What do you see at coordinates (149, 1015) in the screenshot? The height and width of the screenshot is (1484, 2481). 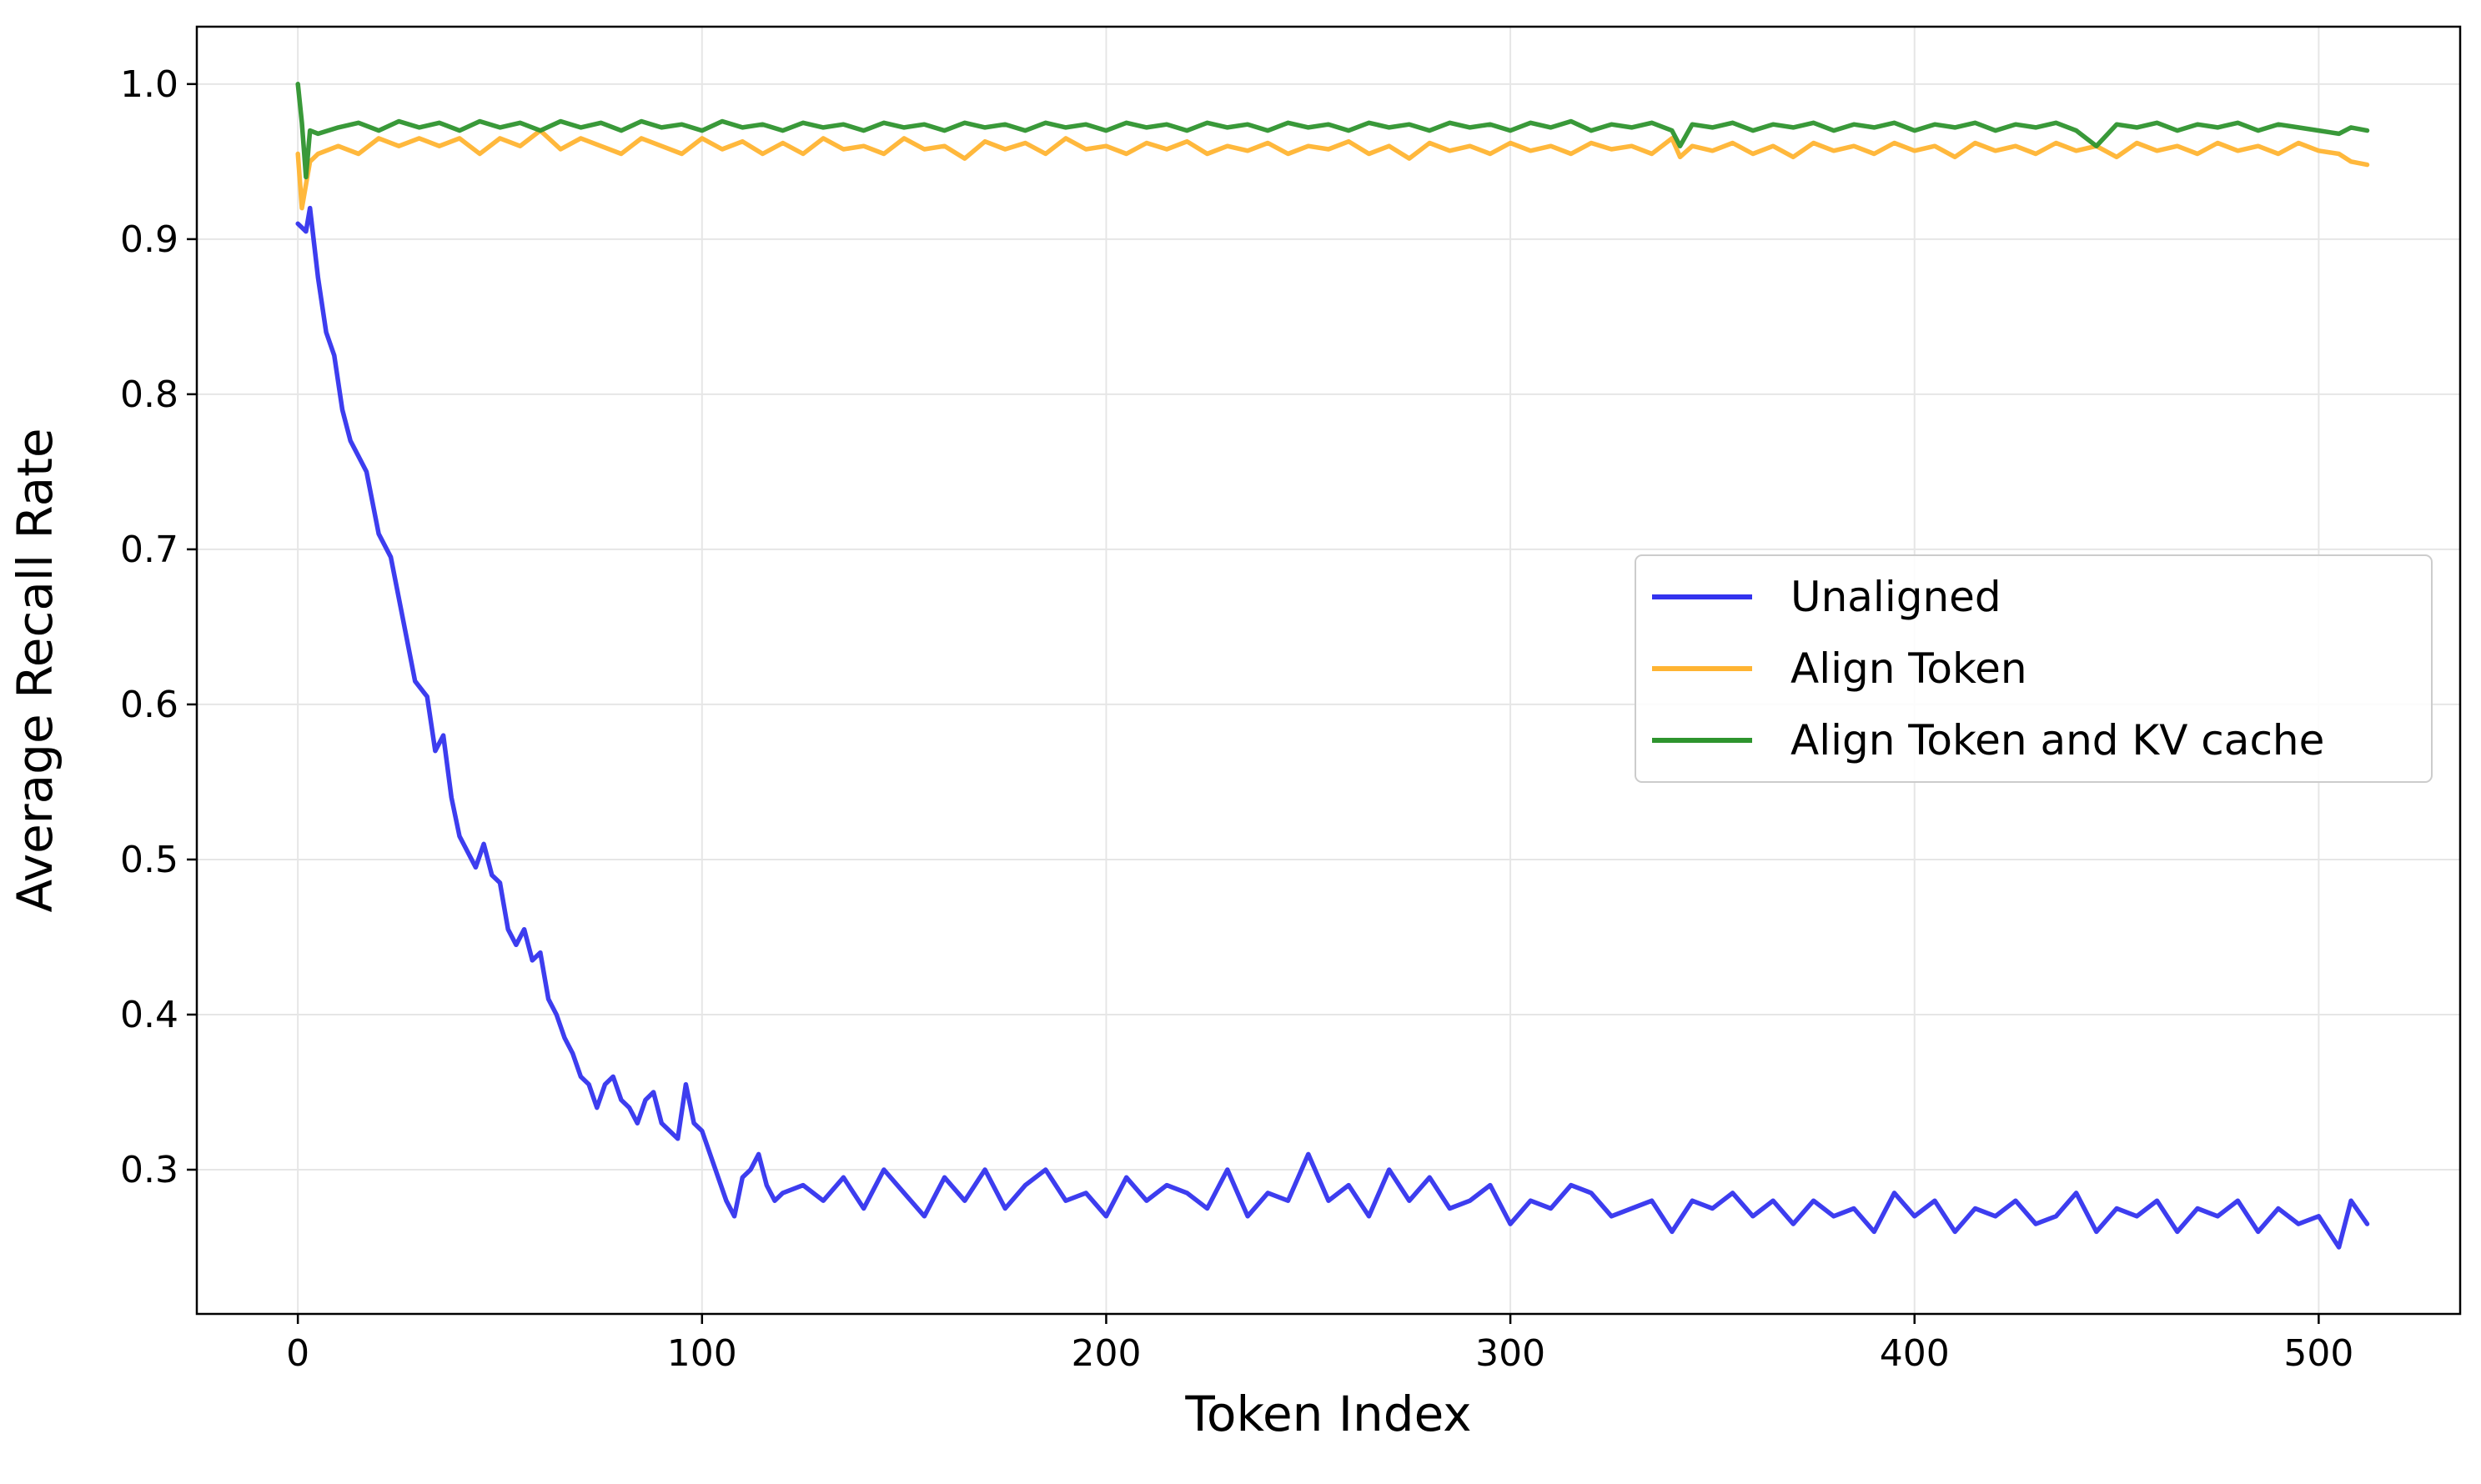 I see `y-tick-label: 0.4` at bounding box center [149, 1015].